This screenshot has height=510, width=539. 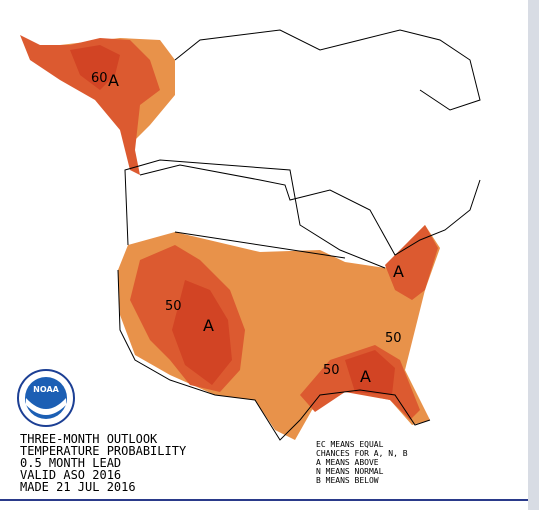 I want to click on region-above-50-southeast, so click(x=370, y=372).